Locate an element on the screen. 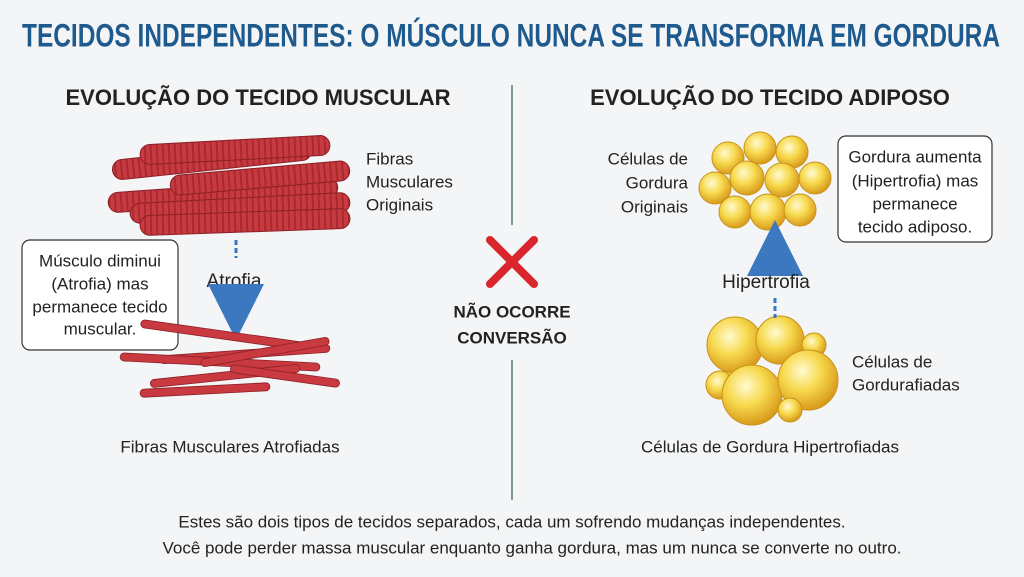 The width and height of the screenshot is (1024, 577). center-label: CONVERSÃO is located at coordinates (512, 337).